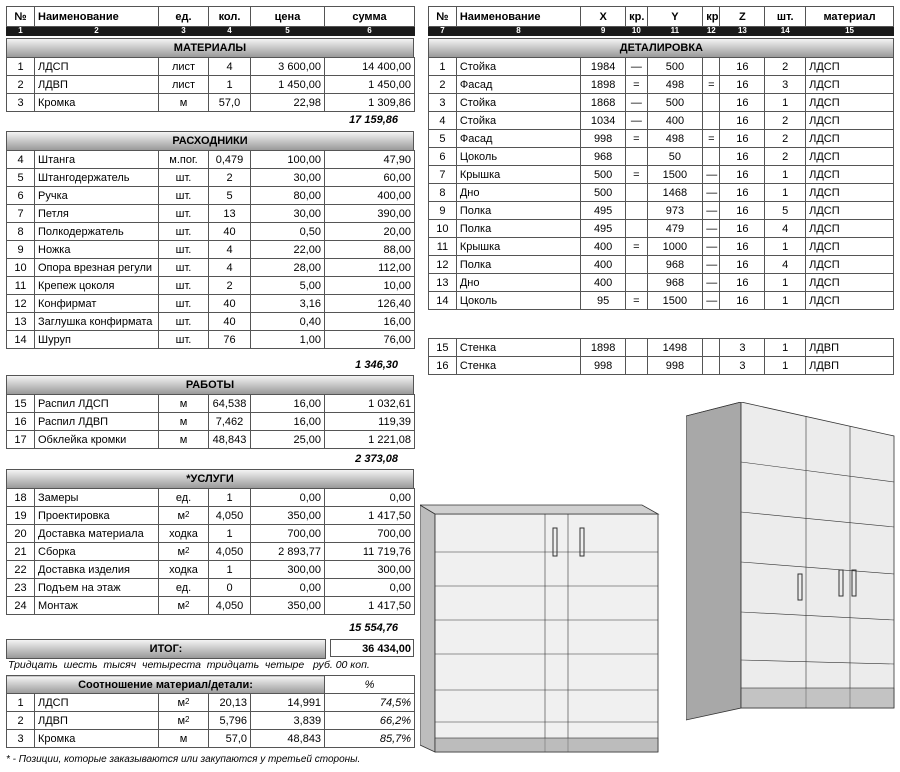 The image size is (900, 772). What do you see at coordinates (229, 159) in the screenshot?
I see `table-cell: 0,479` at bounding box center [229, 159].